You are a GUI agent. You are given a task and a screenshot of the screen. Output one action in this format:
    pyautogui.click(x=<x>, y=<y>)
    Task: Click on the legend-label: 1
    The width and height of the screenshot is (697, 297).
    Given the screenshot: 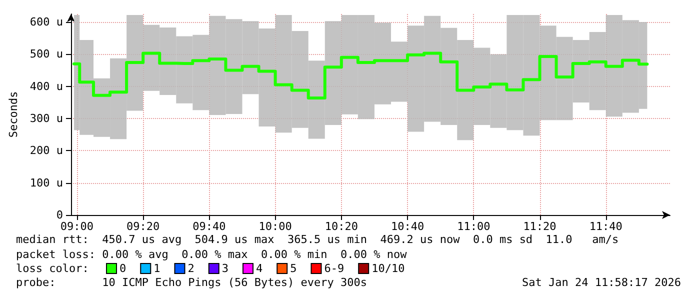 What is the action you would take?
    pyautogui.click(x=157, y=268)
    